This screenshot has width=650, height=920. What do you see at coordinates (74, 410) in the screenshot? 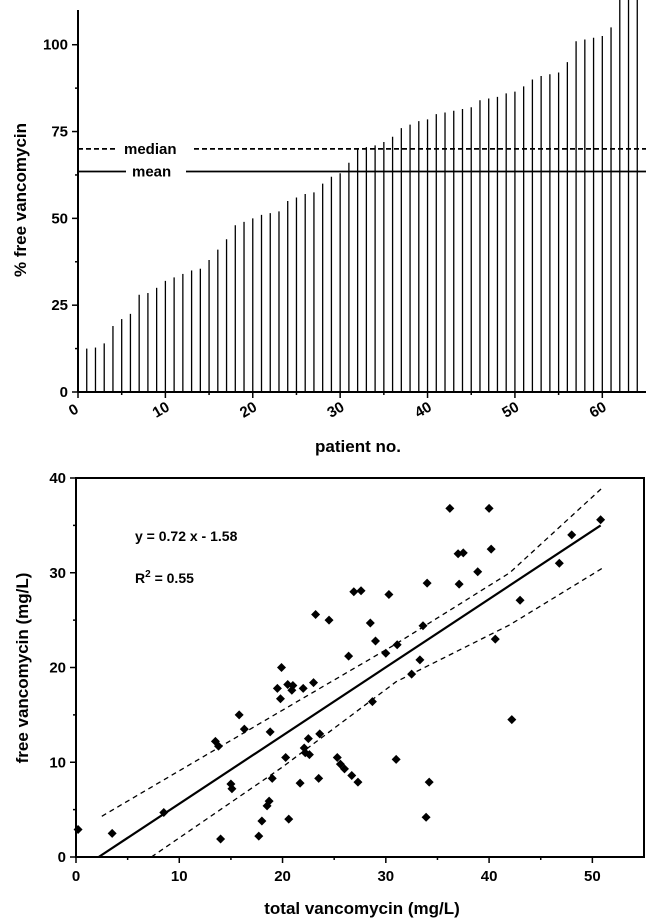
I see `top-x-tick-label: 0` at bounding box center [74, 410].